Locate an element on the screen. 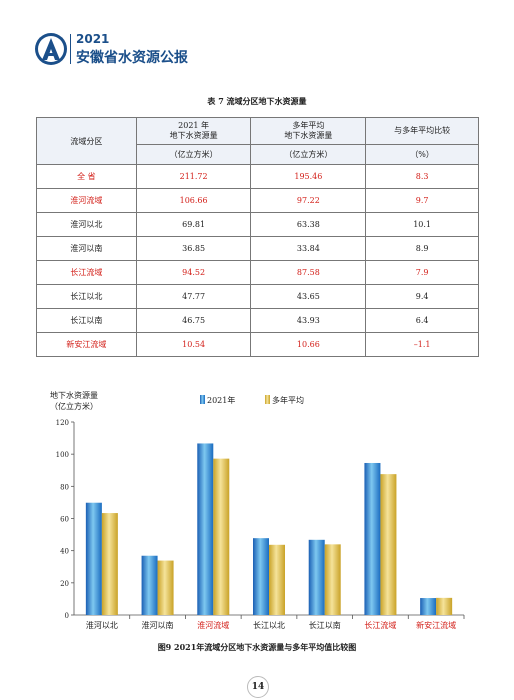 The height and width of the screenshot is (700, 514). legend-label: 2021年 is located at coordinates (221, 400).